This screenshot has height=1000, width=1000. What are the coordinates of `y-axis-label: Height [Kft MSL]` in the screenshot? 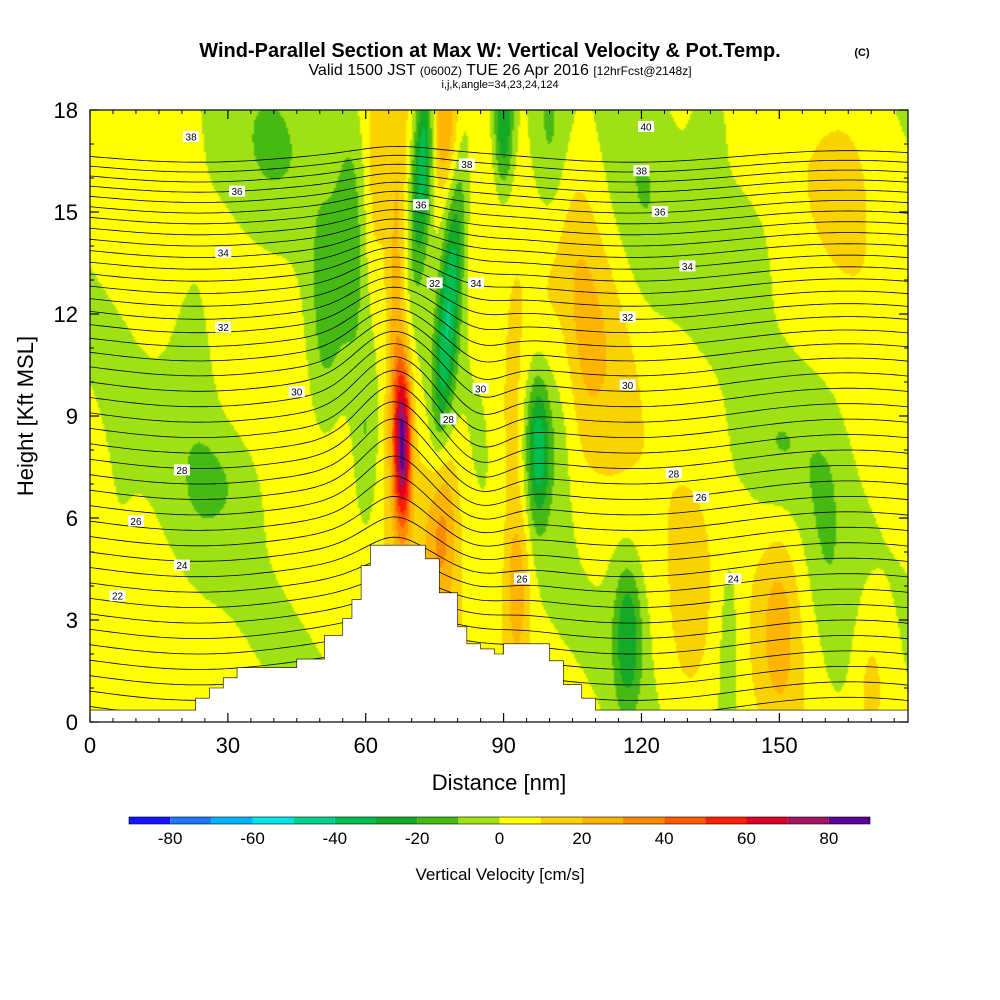 It's located at (25, 416).